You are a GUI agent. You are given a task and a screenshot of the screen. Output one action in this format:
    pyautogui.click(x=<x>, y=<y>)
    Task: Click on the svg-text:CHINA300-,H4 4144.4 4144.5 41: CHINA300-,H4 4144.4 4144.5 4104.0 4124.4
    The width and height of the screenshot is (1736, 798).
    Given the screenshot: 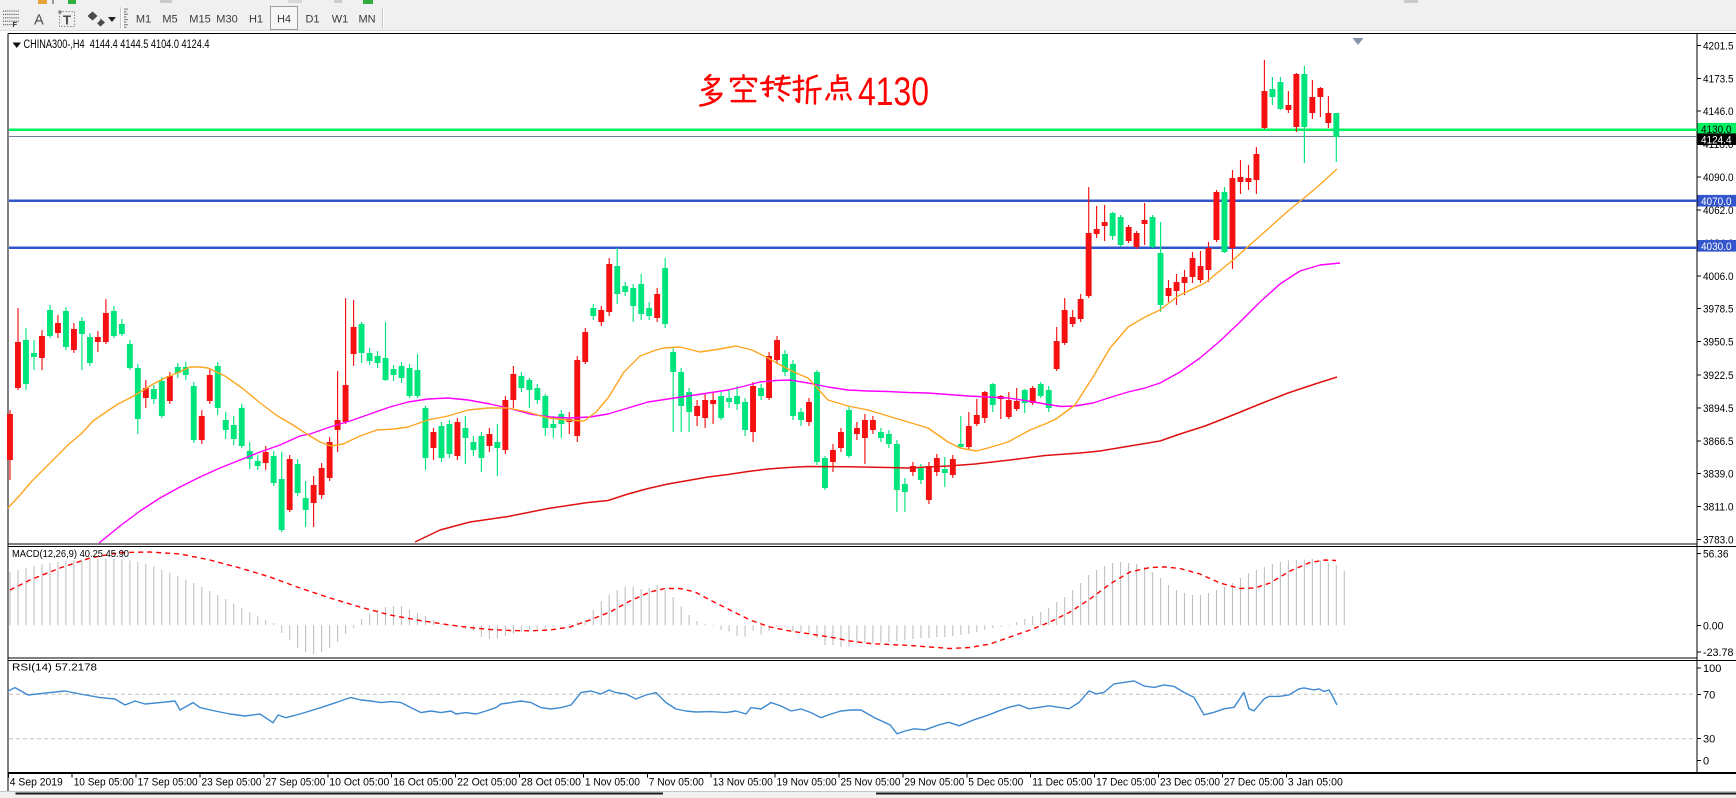 What is the action you would take?
    pyautogui.click(x=117, y=45)
    